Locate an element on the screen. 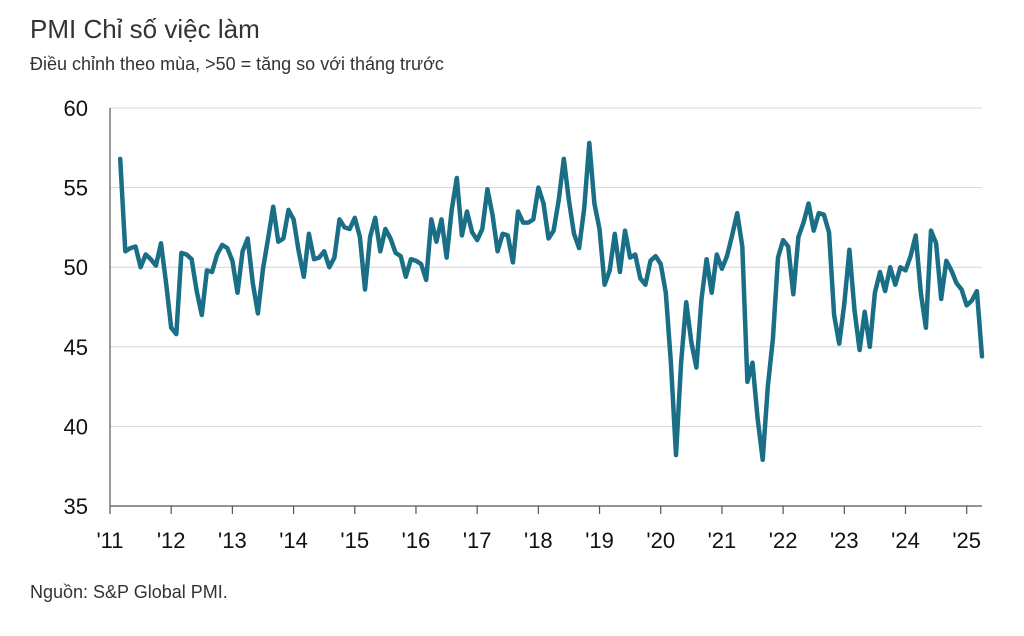 The image size is (1024, 636). x-tick-label: '17 is located at coordinates (477, 540).